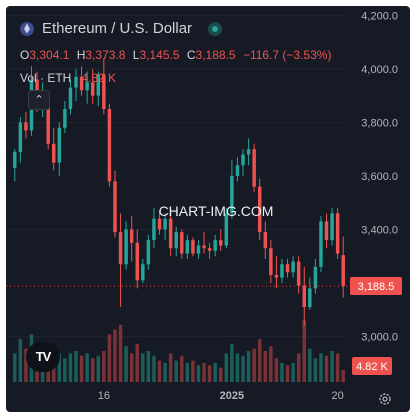 This screenshot has width=420, height=420. I want to click on last-volume-badge, so click(372, 366).